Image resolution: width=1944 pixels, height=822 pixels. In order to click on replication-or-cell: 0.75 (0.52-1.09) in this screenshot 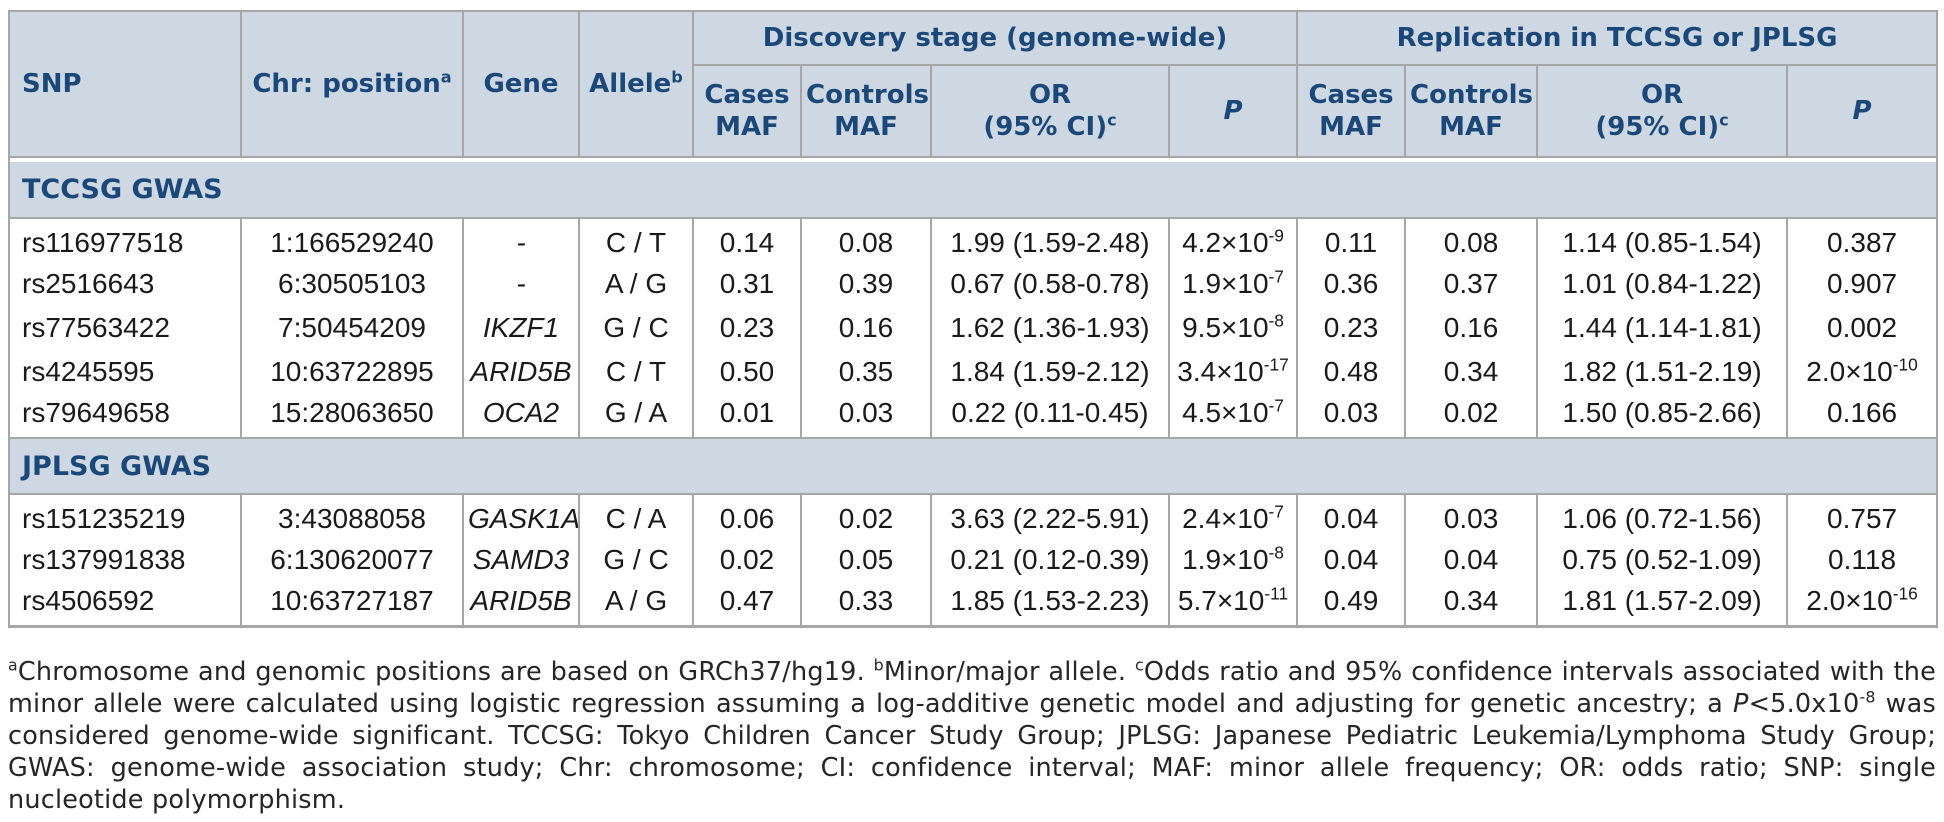, I will do `click(1662, 560)`.